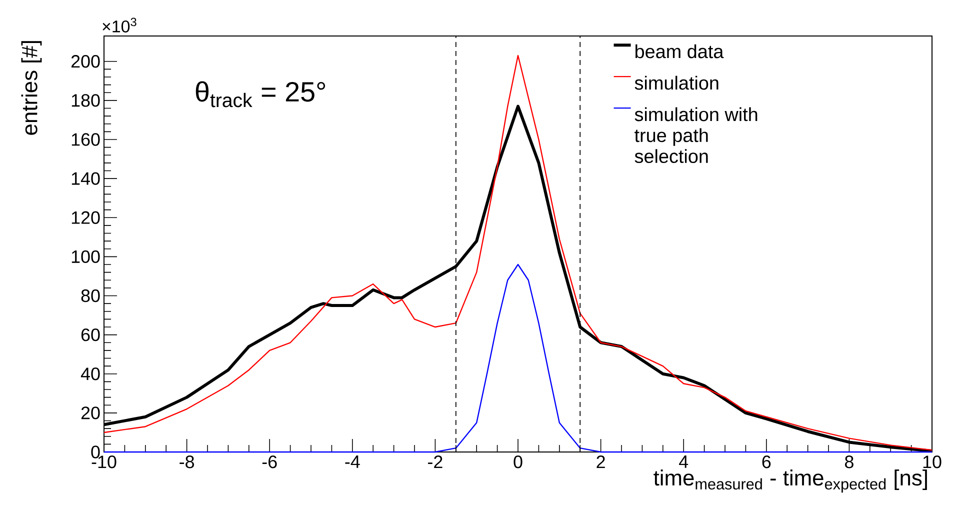 The image size is (960, 510). Describe the element at coordinates (86, 100) in the screenshot. I see `y-tick-label: 180` at that location.